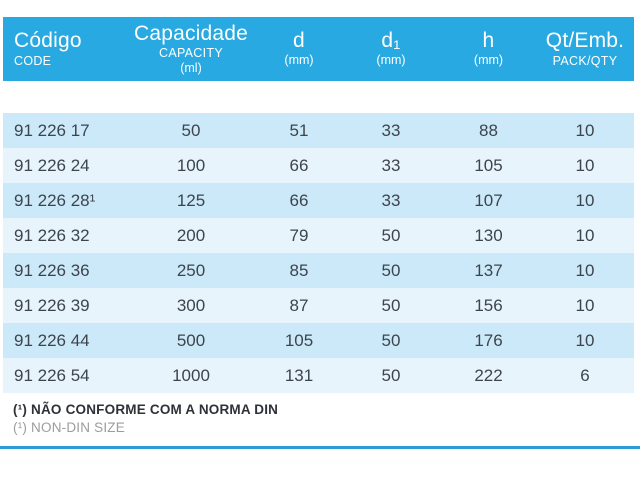  What do you see at coordinates (318, 375) in the screenshot?
I see `table-row: 91 226 54 1000 131 50 222 6` at bounding box center [318, 375].